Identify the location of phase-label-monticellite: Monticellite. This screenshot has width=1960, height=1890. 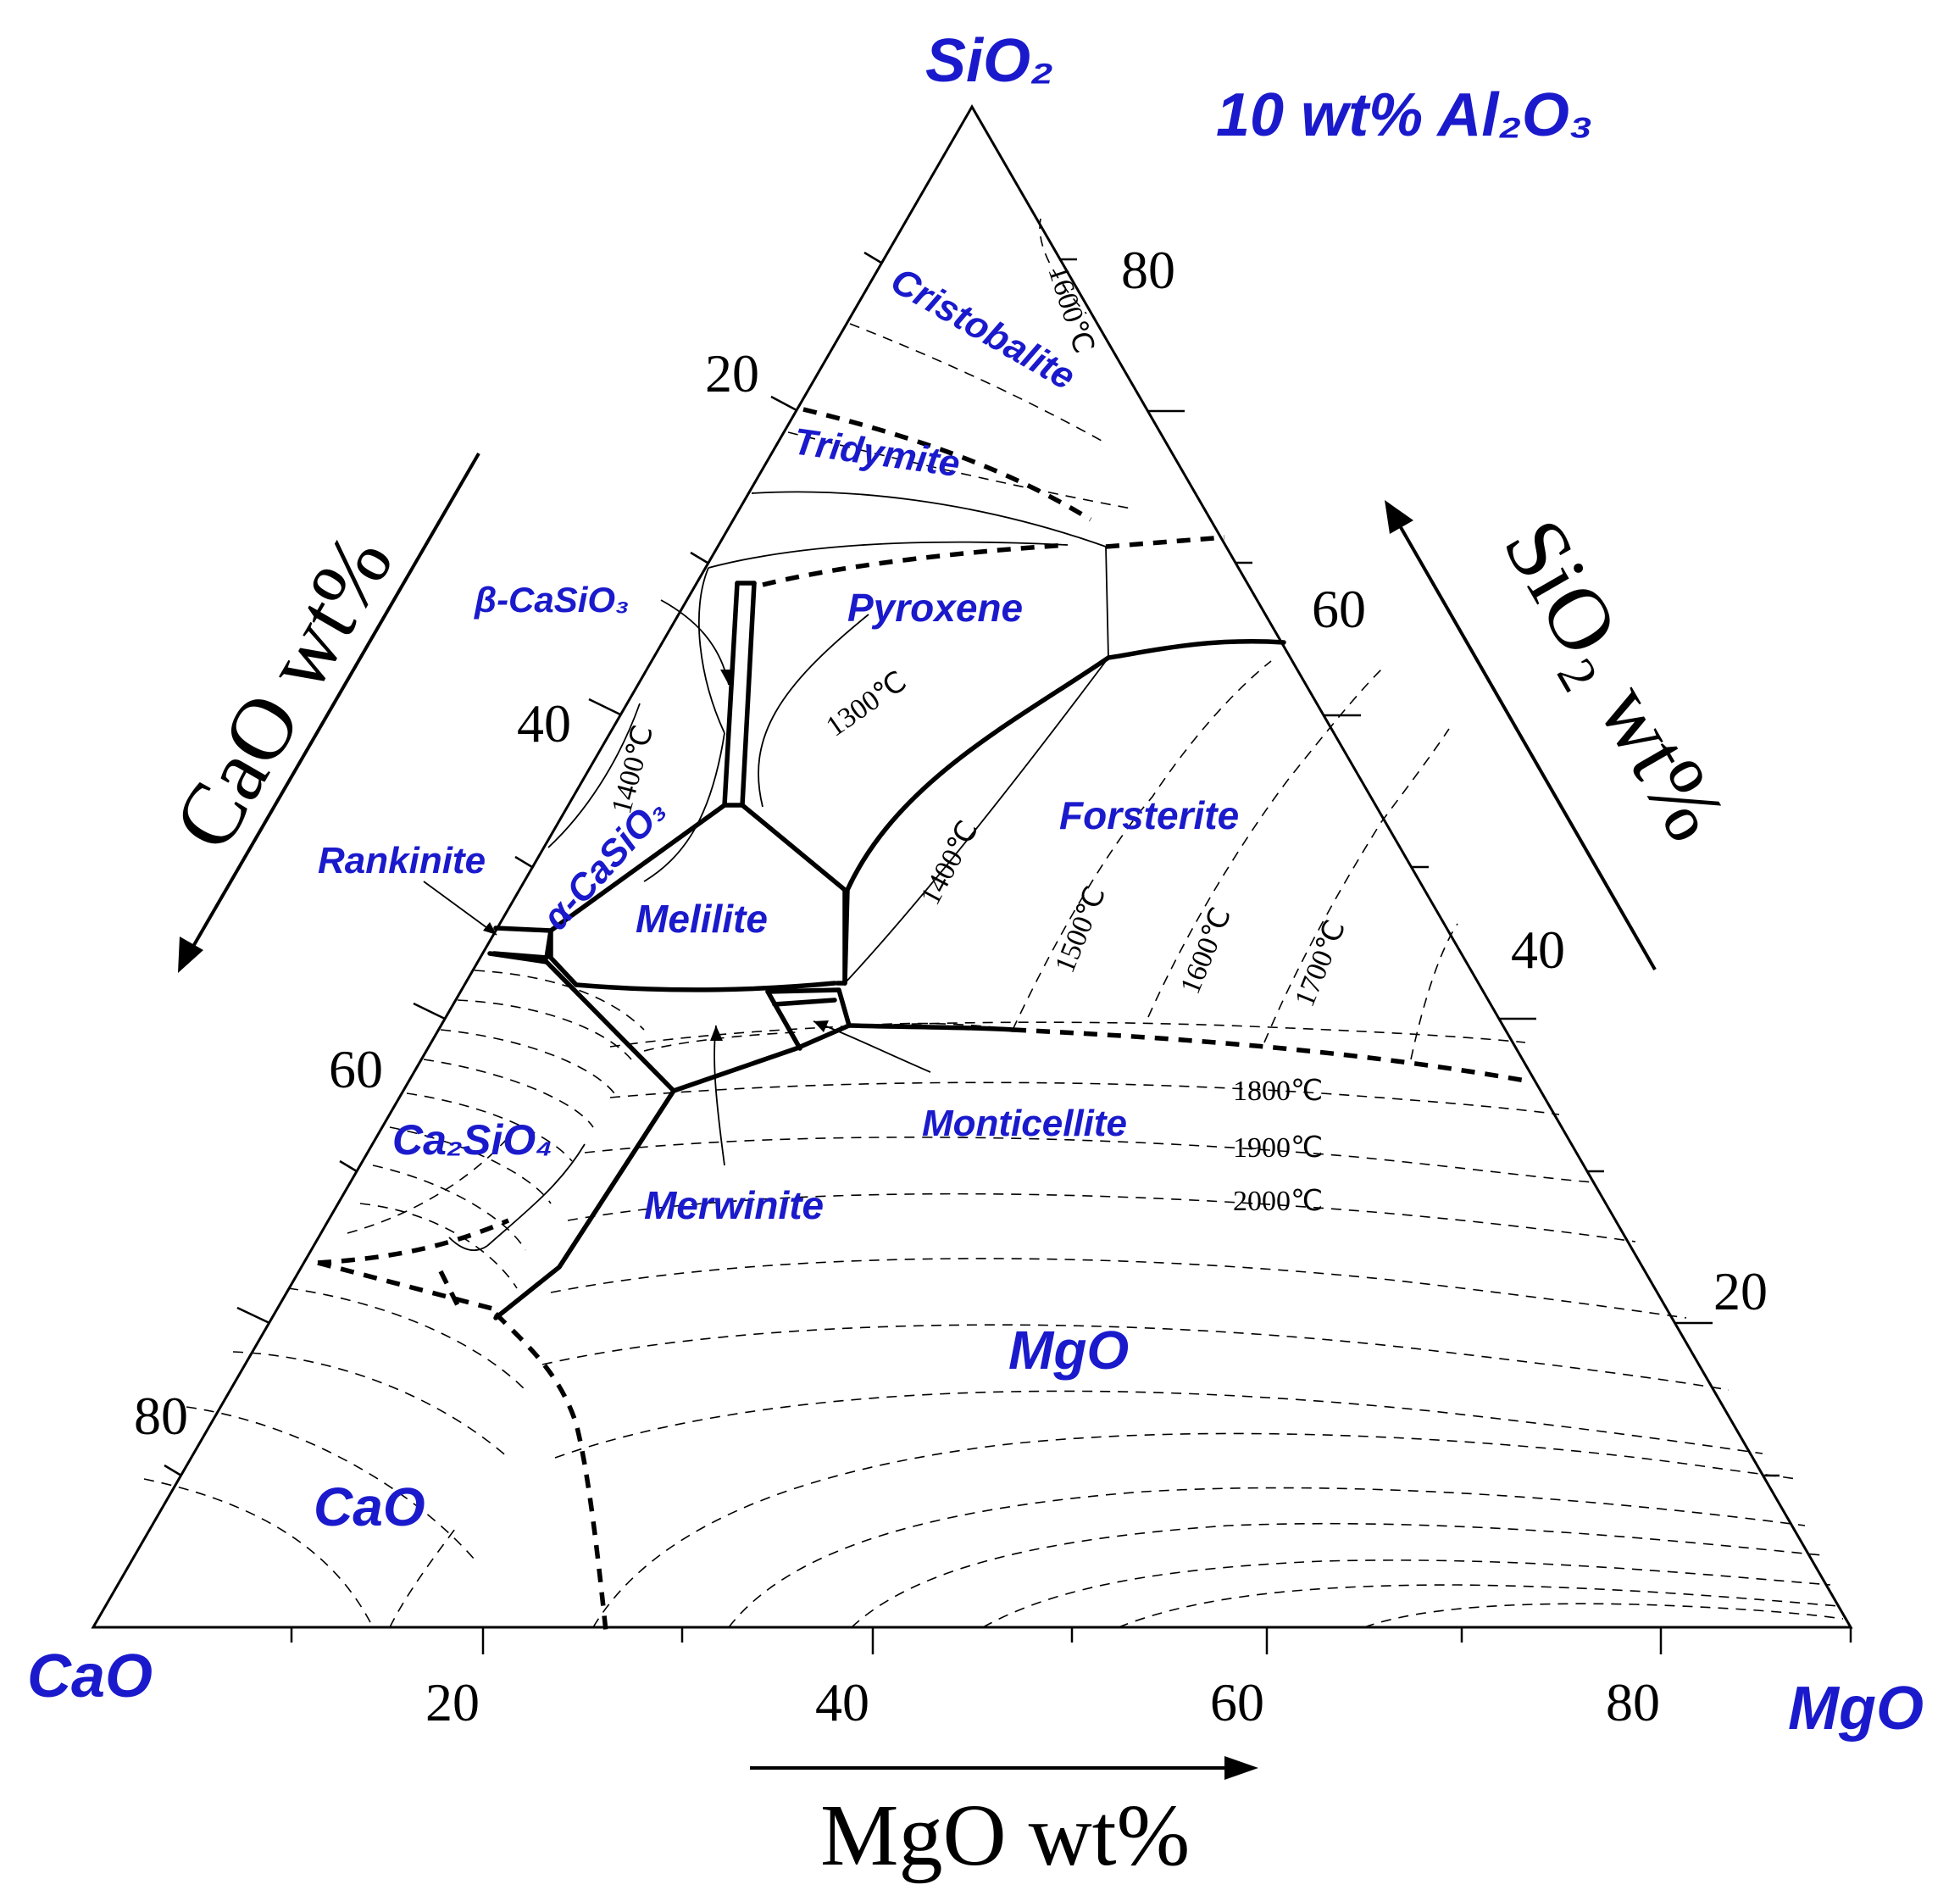
(1024, 1124).